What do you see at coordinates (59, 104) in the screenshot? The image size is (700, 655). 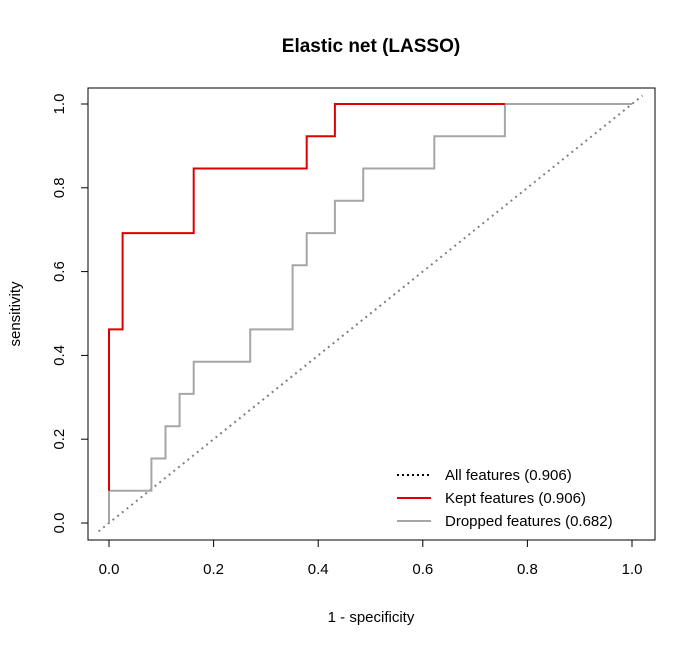 I see `y-tick-label: 1.0` at bounding box center [59, 104].